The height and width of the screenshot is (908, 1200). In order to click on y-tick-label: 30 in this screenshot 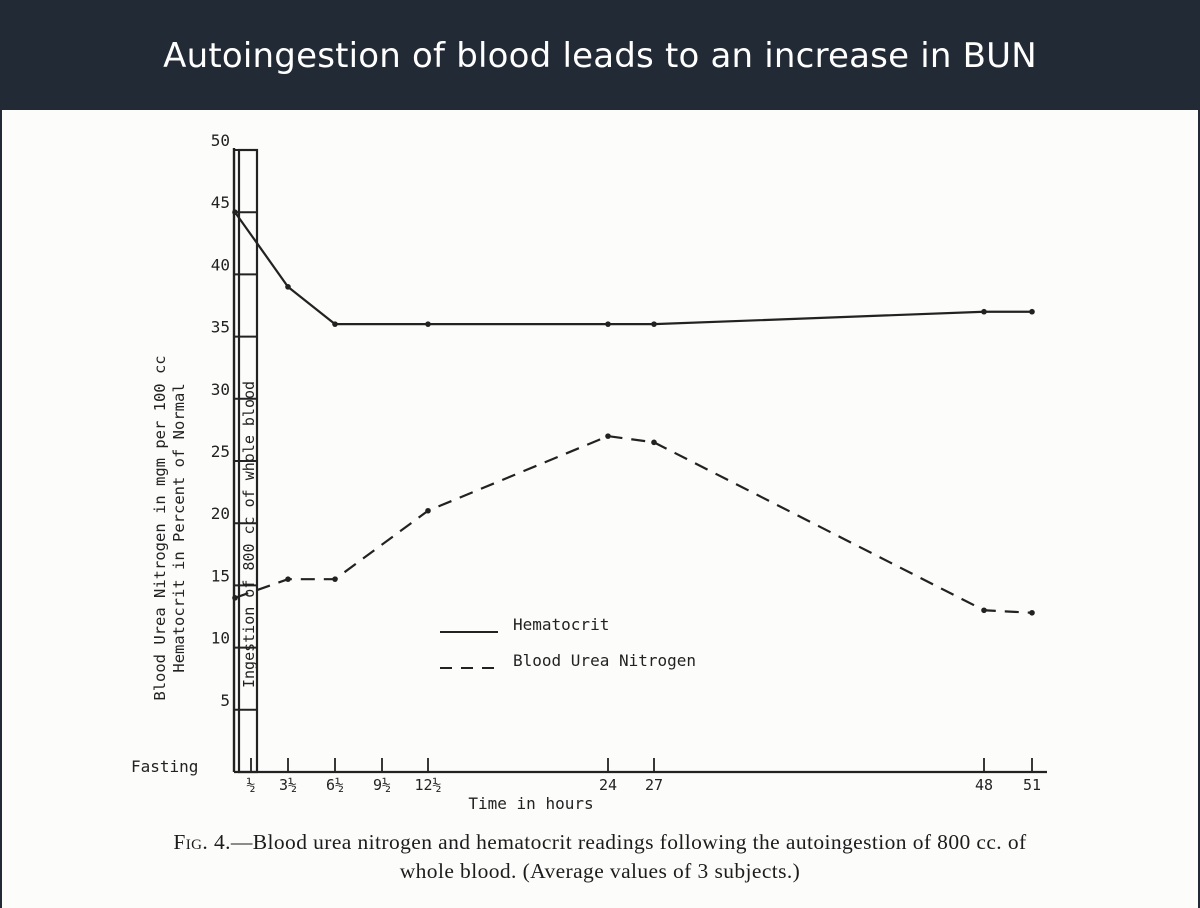, I will do `click(220, 389)`.